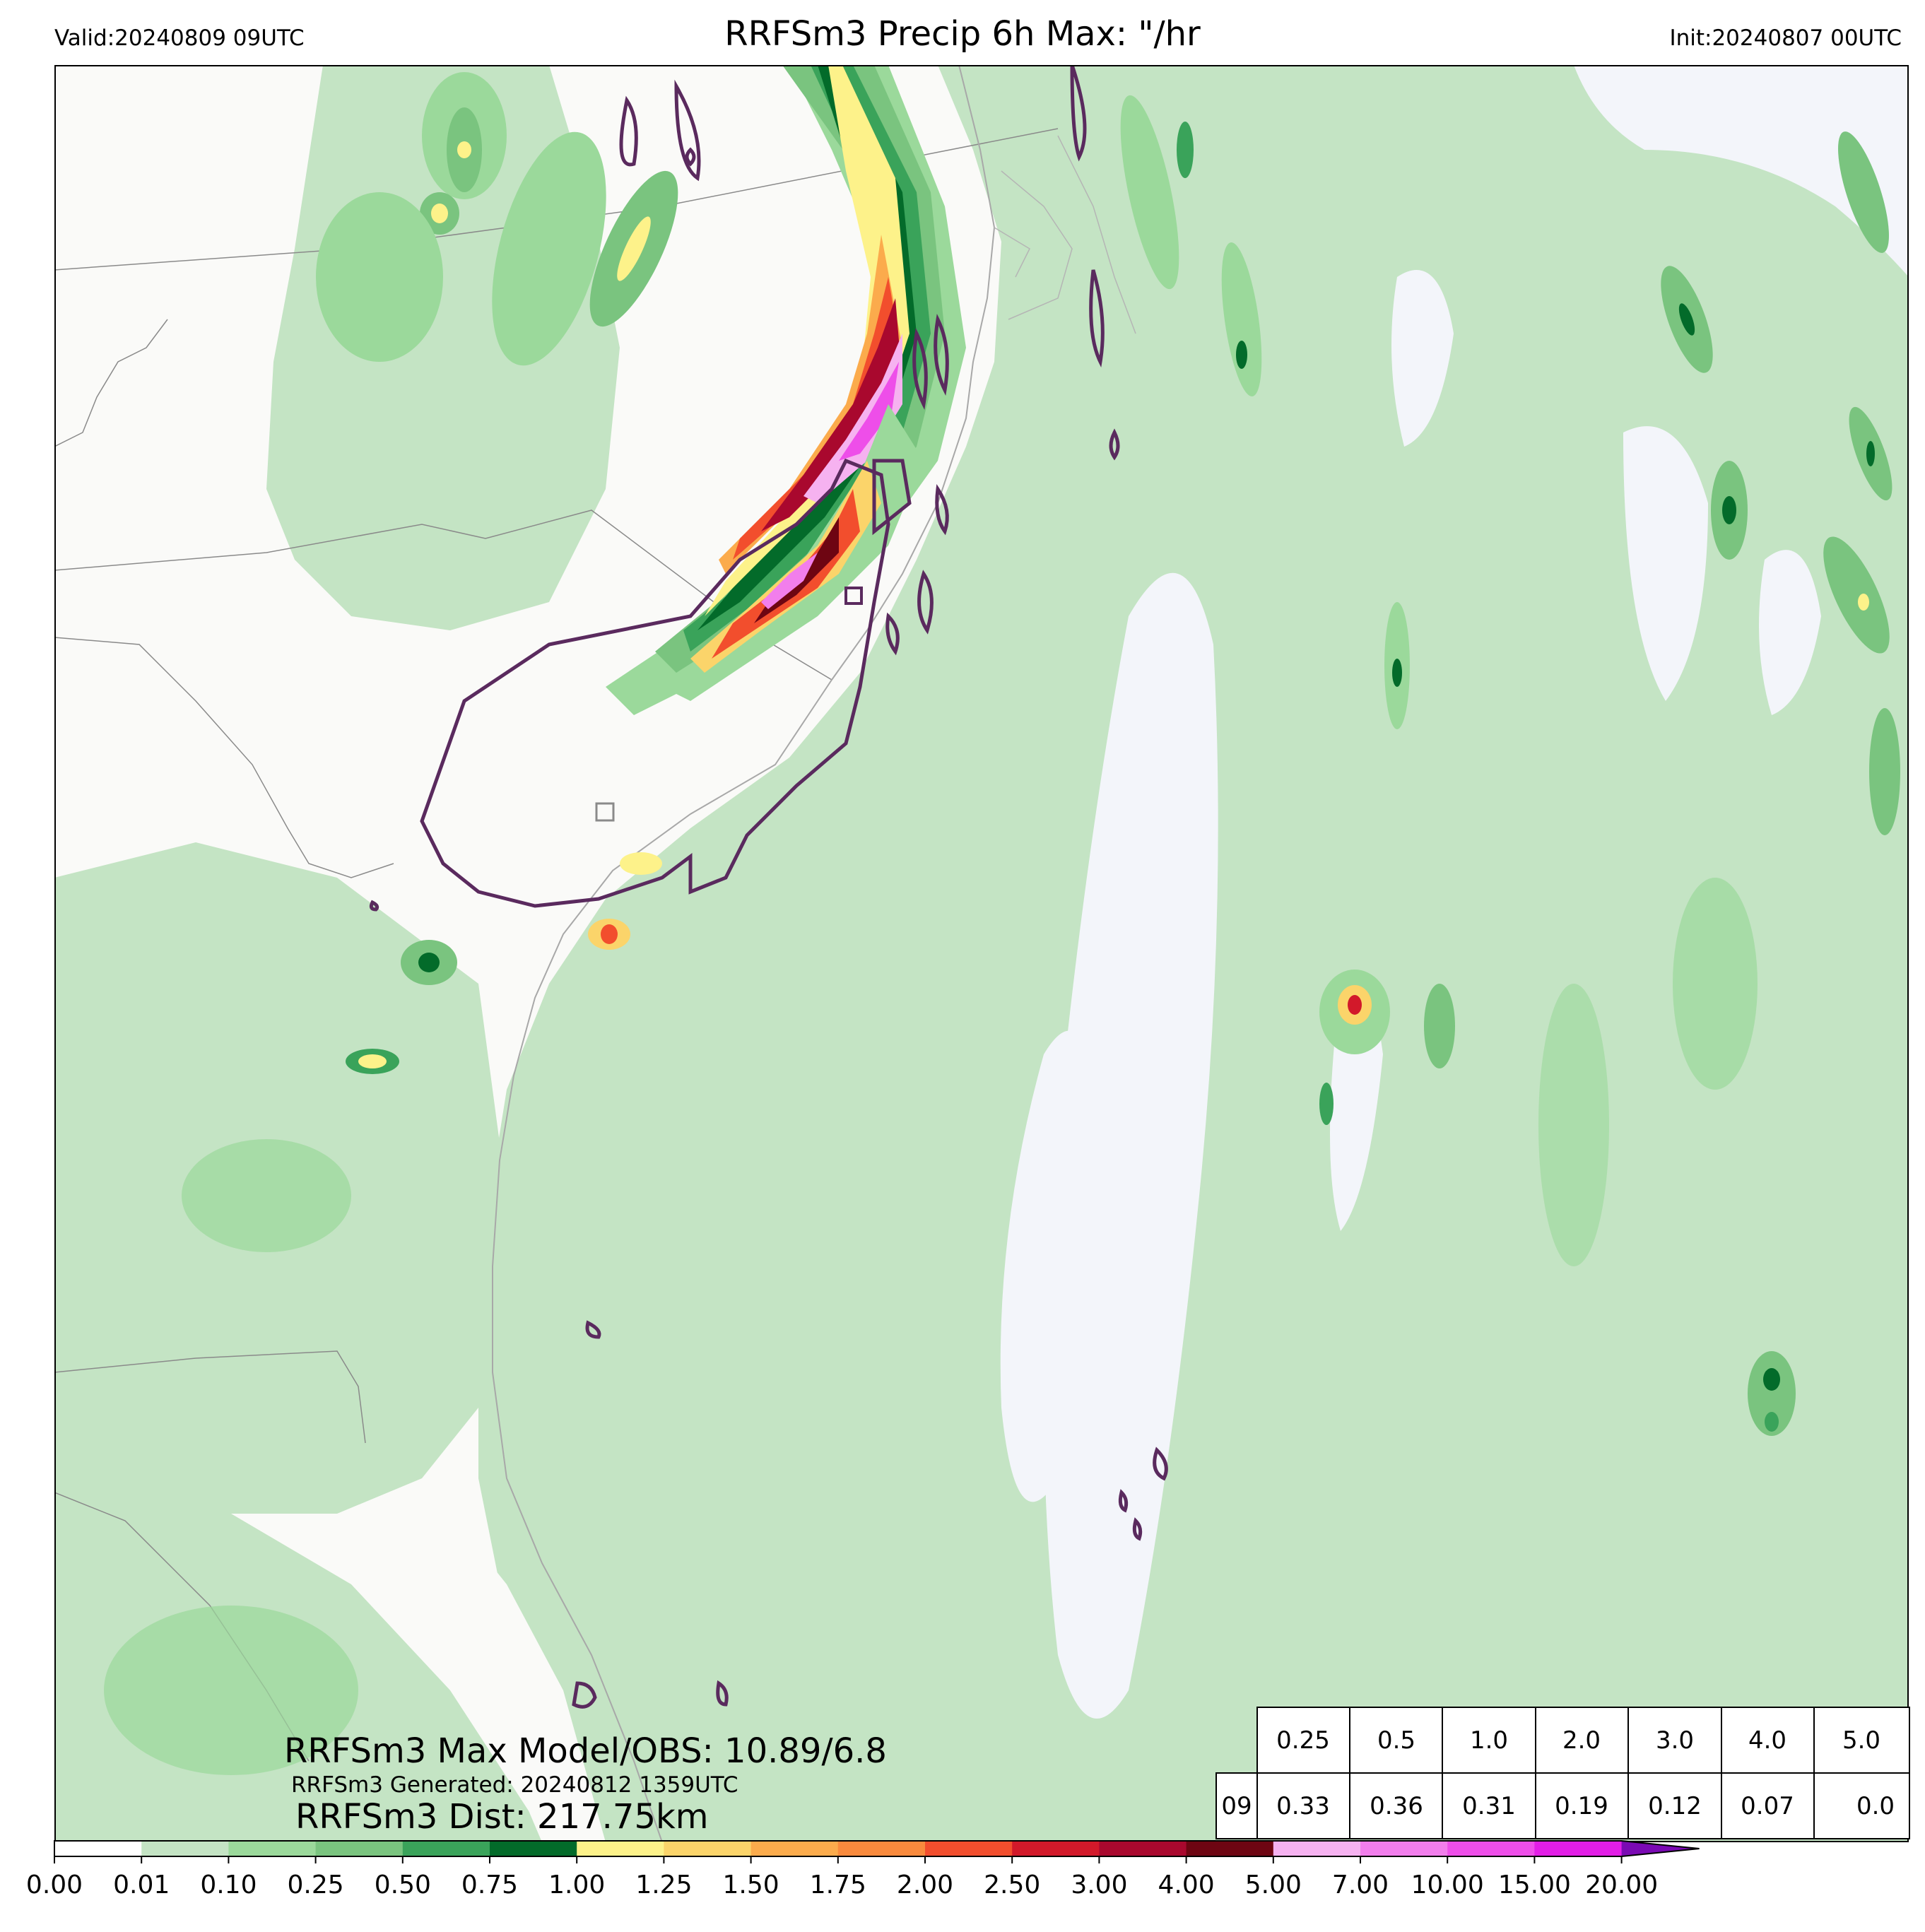 Image resolution: width=1925 pixels, height=1932 pixels. What do you see at coordinates (1785, 38) in the screenshot?
I see `init-time-label: Init:20240807 00UTC` at bounding box center [1785, 38].